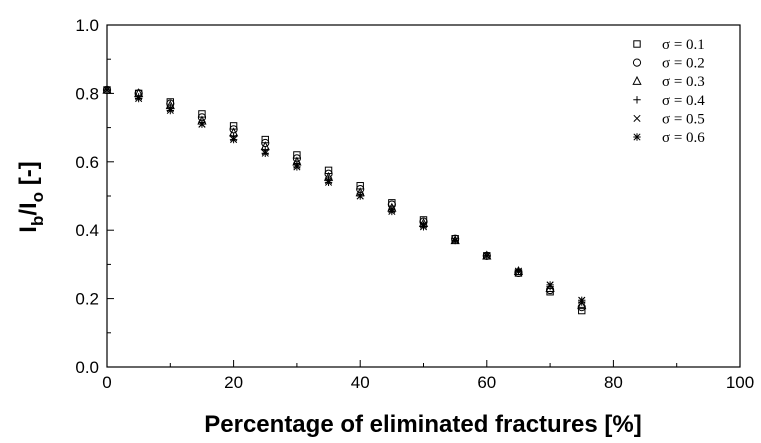 Image resolution: width=761 pixels, height=443 pixels. I want to click on y-tick-label: 1.0, so click(87, 25).